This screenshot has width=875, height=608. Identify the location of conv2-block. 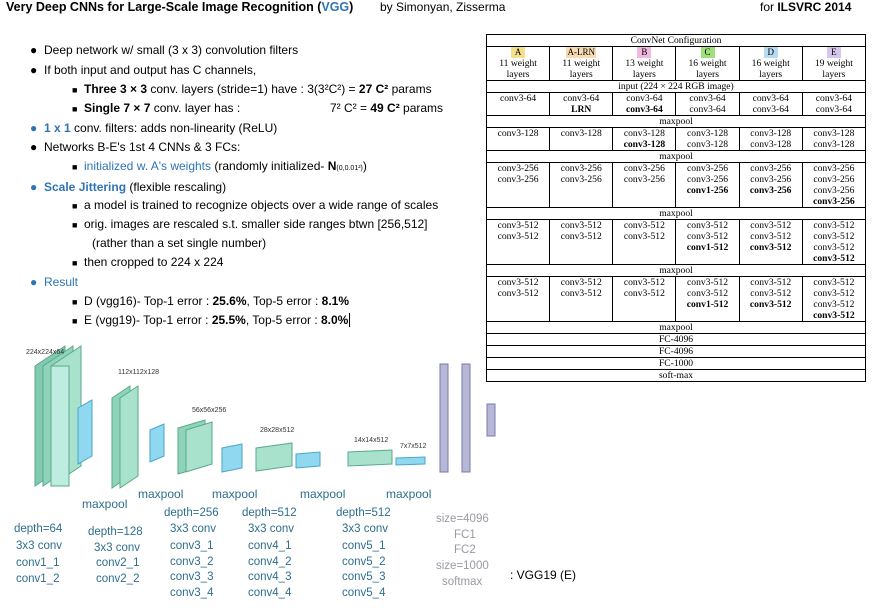
(125, 437).